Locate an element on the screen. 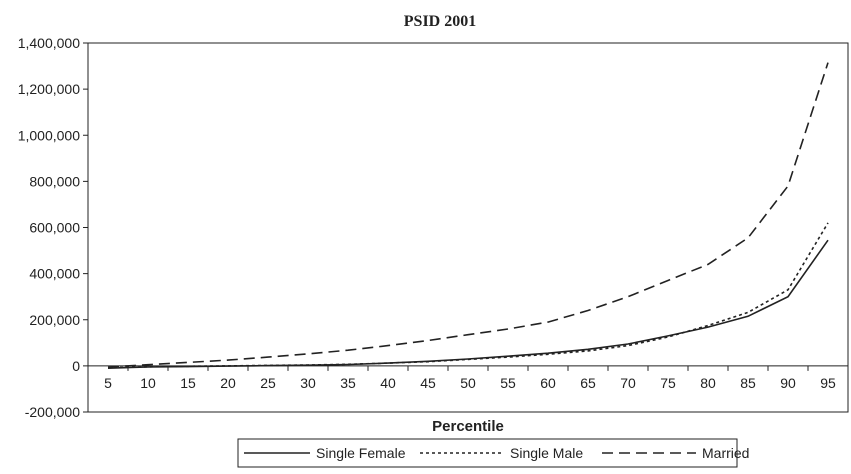 This screenshot has width=851, height=474. y-tick-label: 1,000,000 is located at coordinates (49, 135).